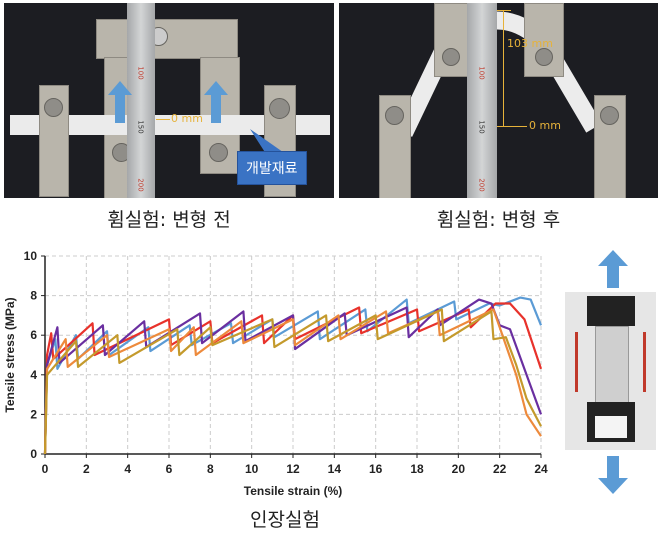 The width and height of the screenshot is (661, 533). What do you see at coordinates (530, 43) in the screenshot?
I see `height-label: 103 mm` at bounding box center [530, 43].